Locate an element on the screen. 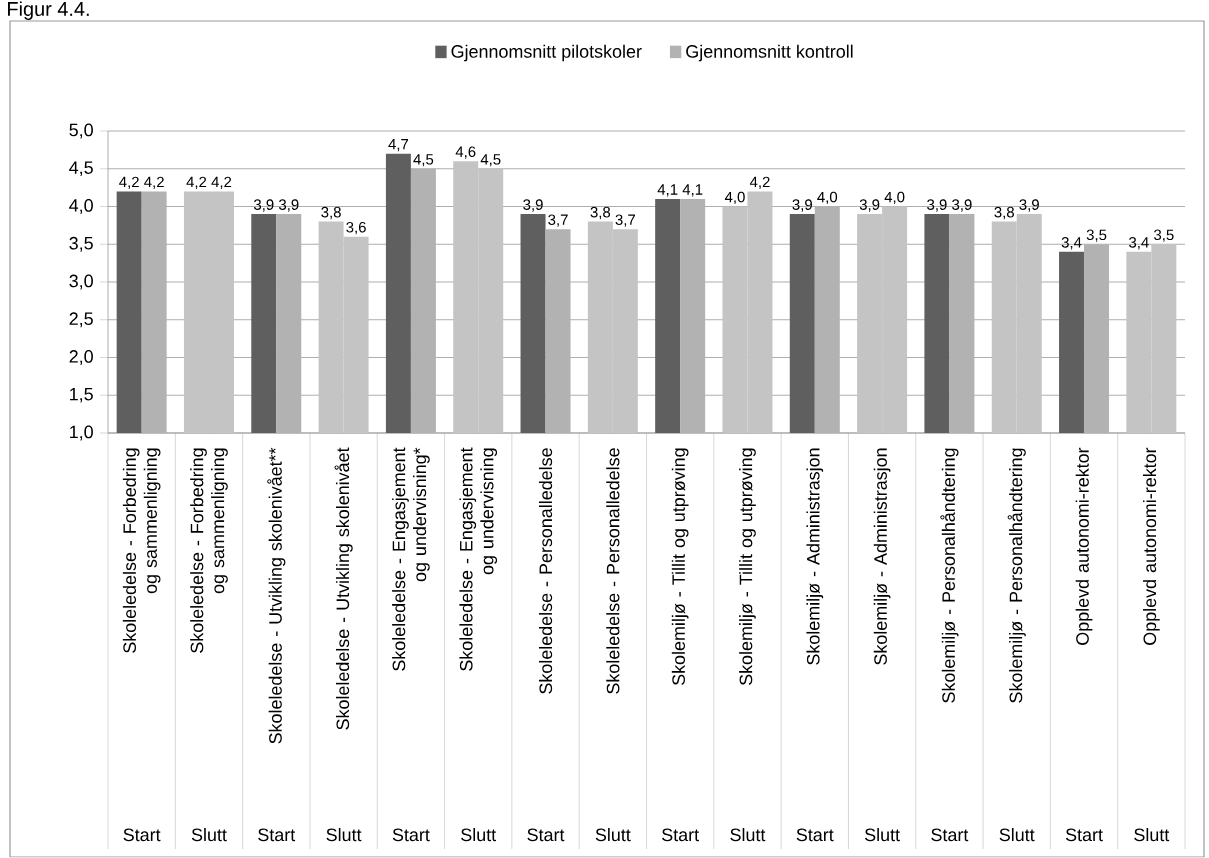 The image size is (1209, 858). y-tick-label: 1,5 is located at coordinates (81, 395).